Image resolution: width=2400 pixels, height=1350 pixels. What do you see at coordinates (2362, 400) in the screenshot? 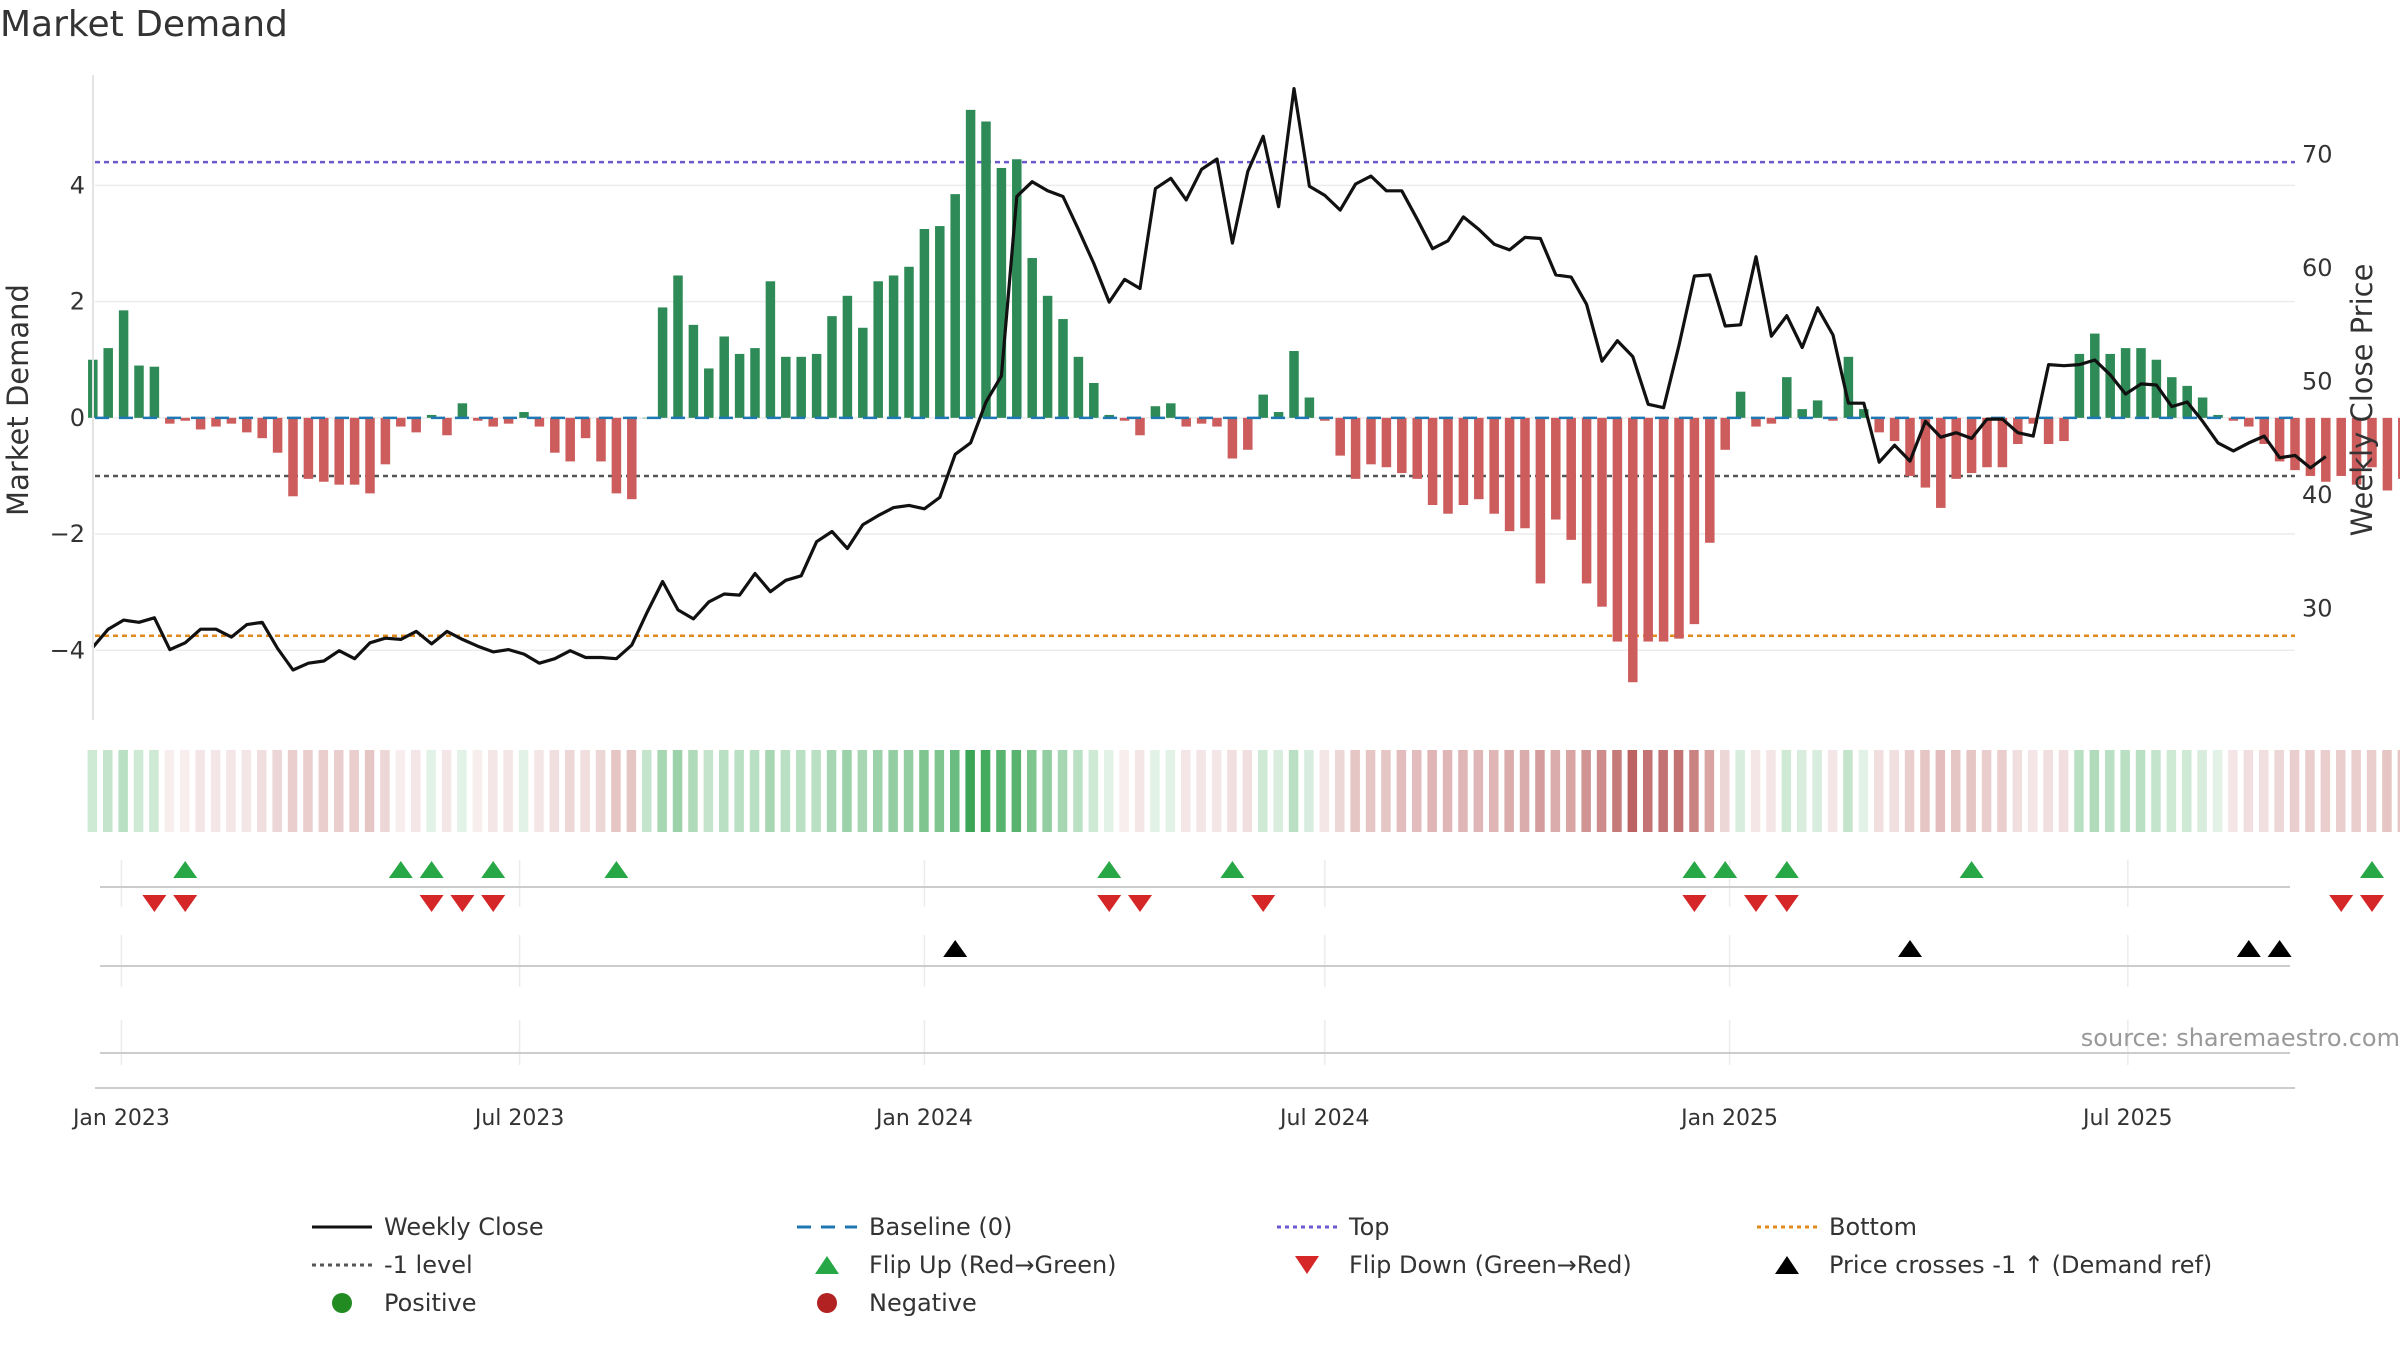
I see `y2-axis-title: Weekly Close Price` at bounding box center [2362, 400].